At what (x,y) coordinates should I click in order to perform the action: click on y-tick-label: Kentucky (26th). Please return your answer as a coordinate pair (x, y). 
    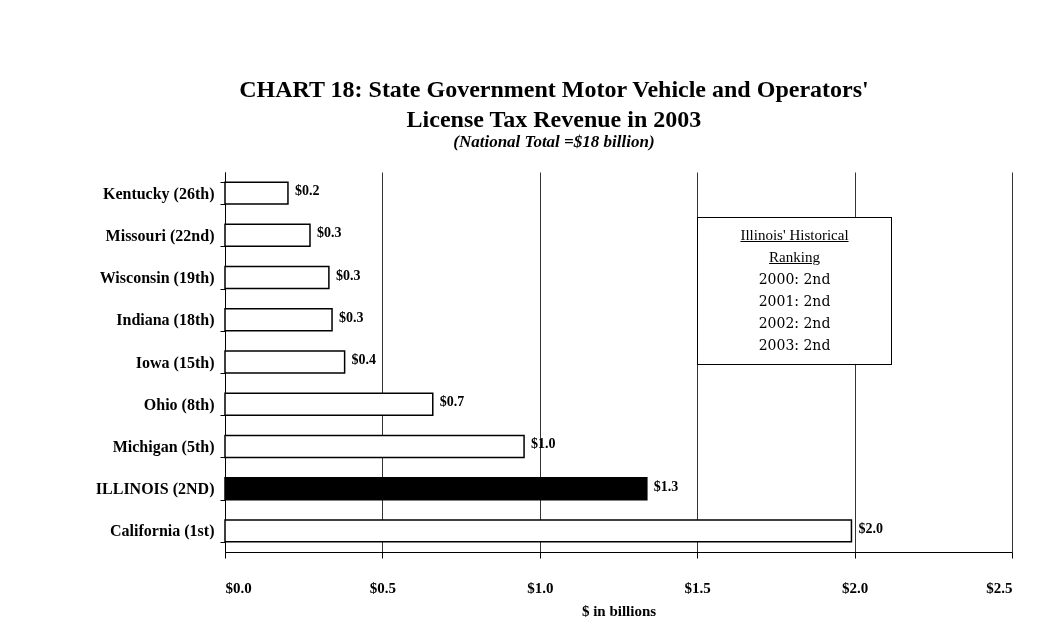
    Looking at the image, I should click on (158, 193).